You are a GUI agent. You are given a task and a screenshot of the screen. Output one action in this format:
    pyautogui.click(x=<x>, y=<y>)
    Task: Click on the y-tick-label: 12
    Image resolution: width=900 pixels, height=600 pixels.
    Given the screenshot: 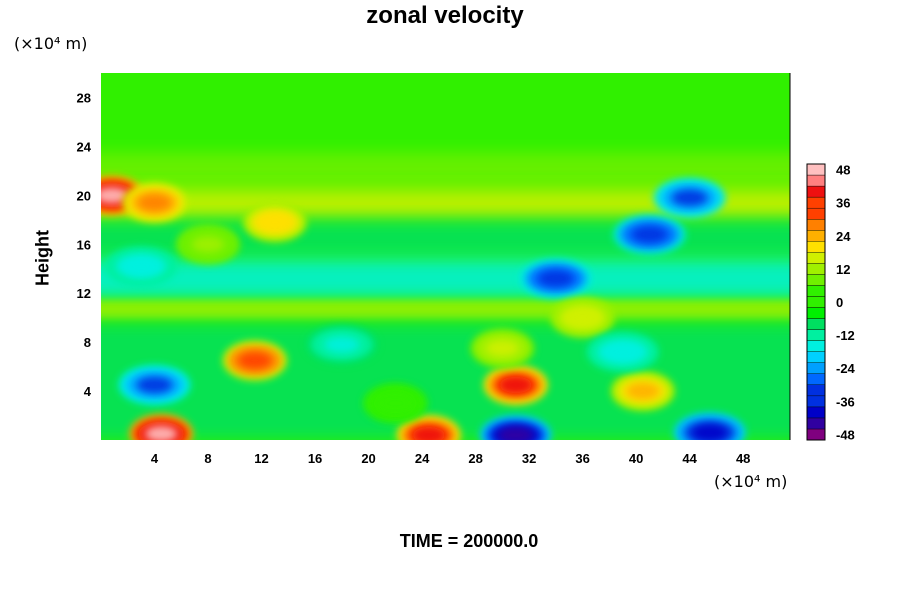 What is the action you would take?
    pyautogui.click(x=84, y=293)
    